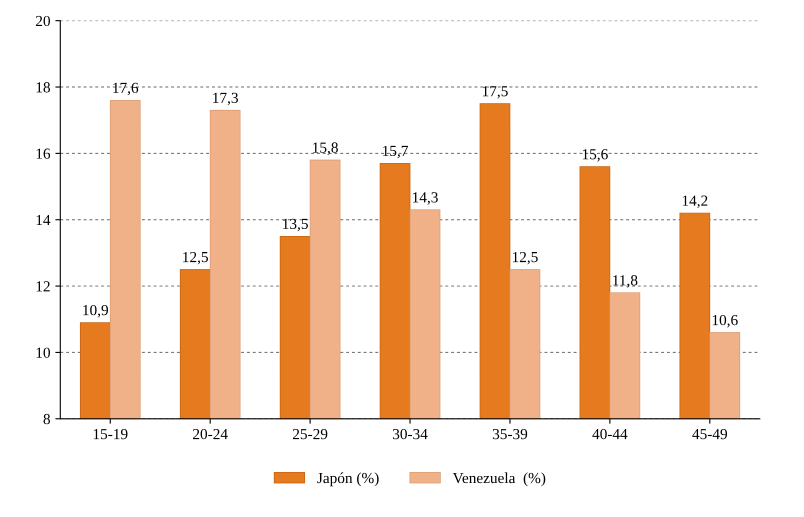 This screenshot has width=804, height=517. Describe the element at coordinates (210, 434) in the screenshot. I see `x-tick-label: 20-24` at that location.